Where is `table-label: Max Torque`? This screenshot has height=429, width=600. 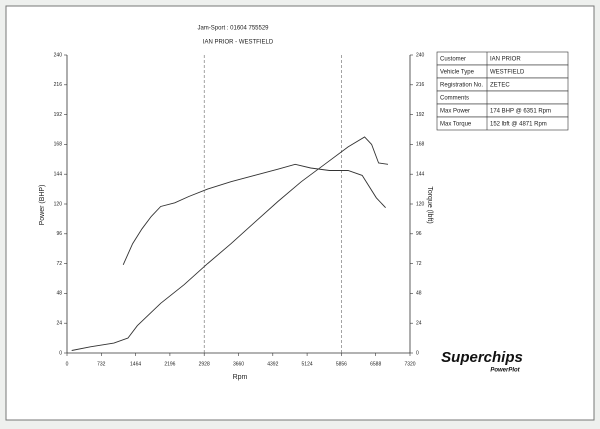
table-label: Max Torque is located at coordinates (456, 125).